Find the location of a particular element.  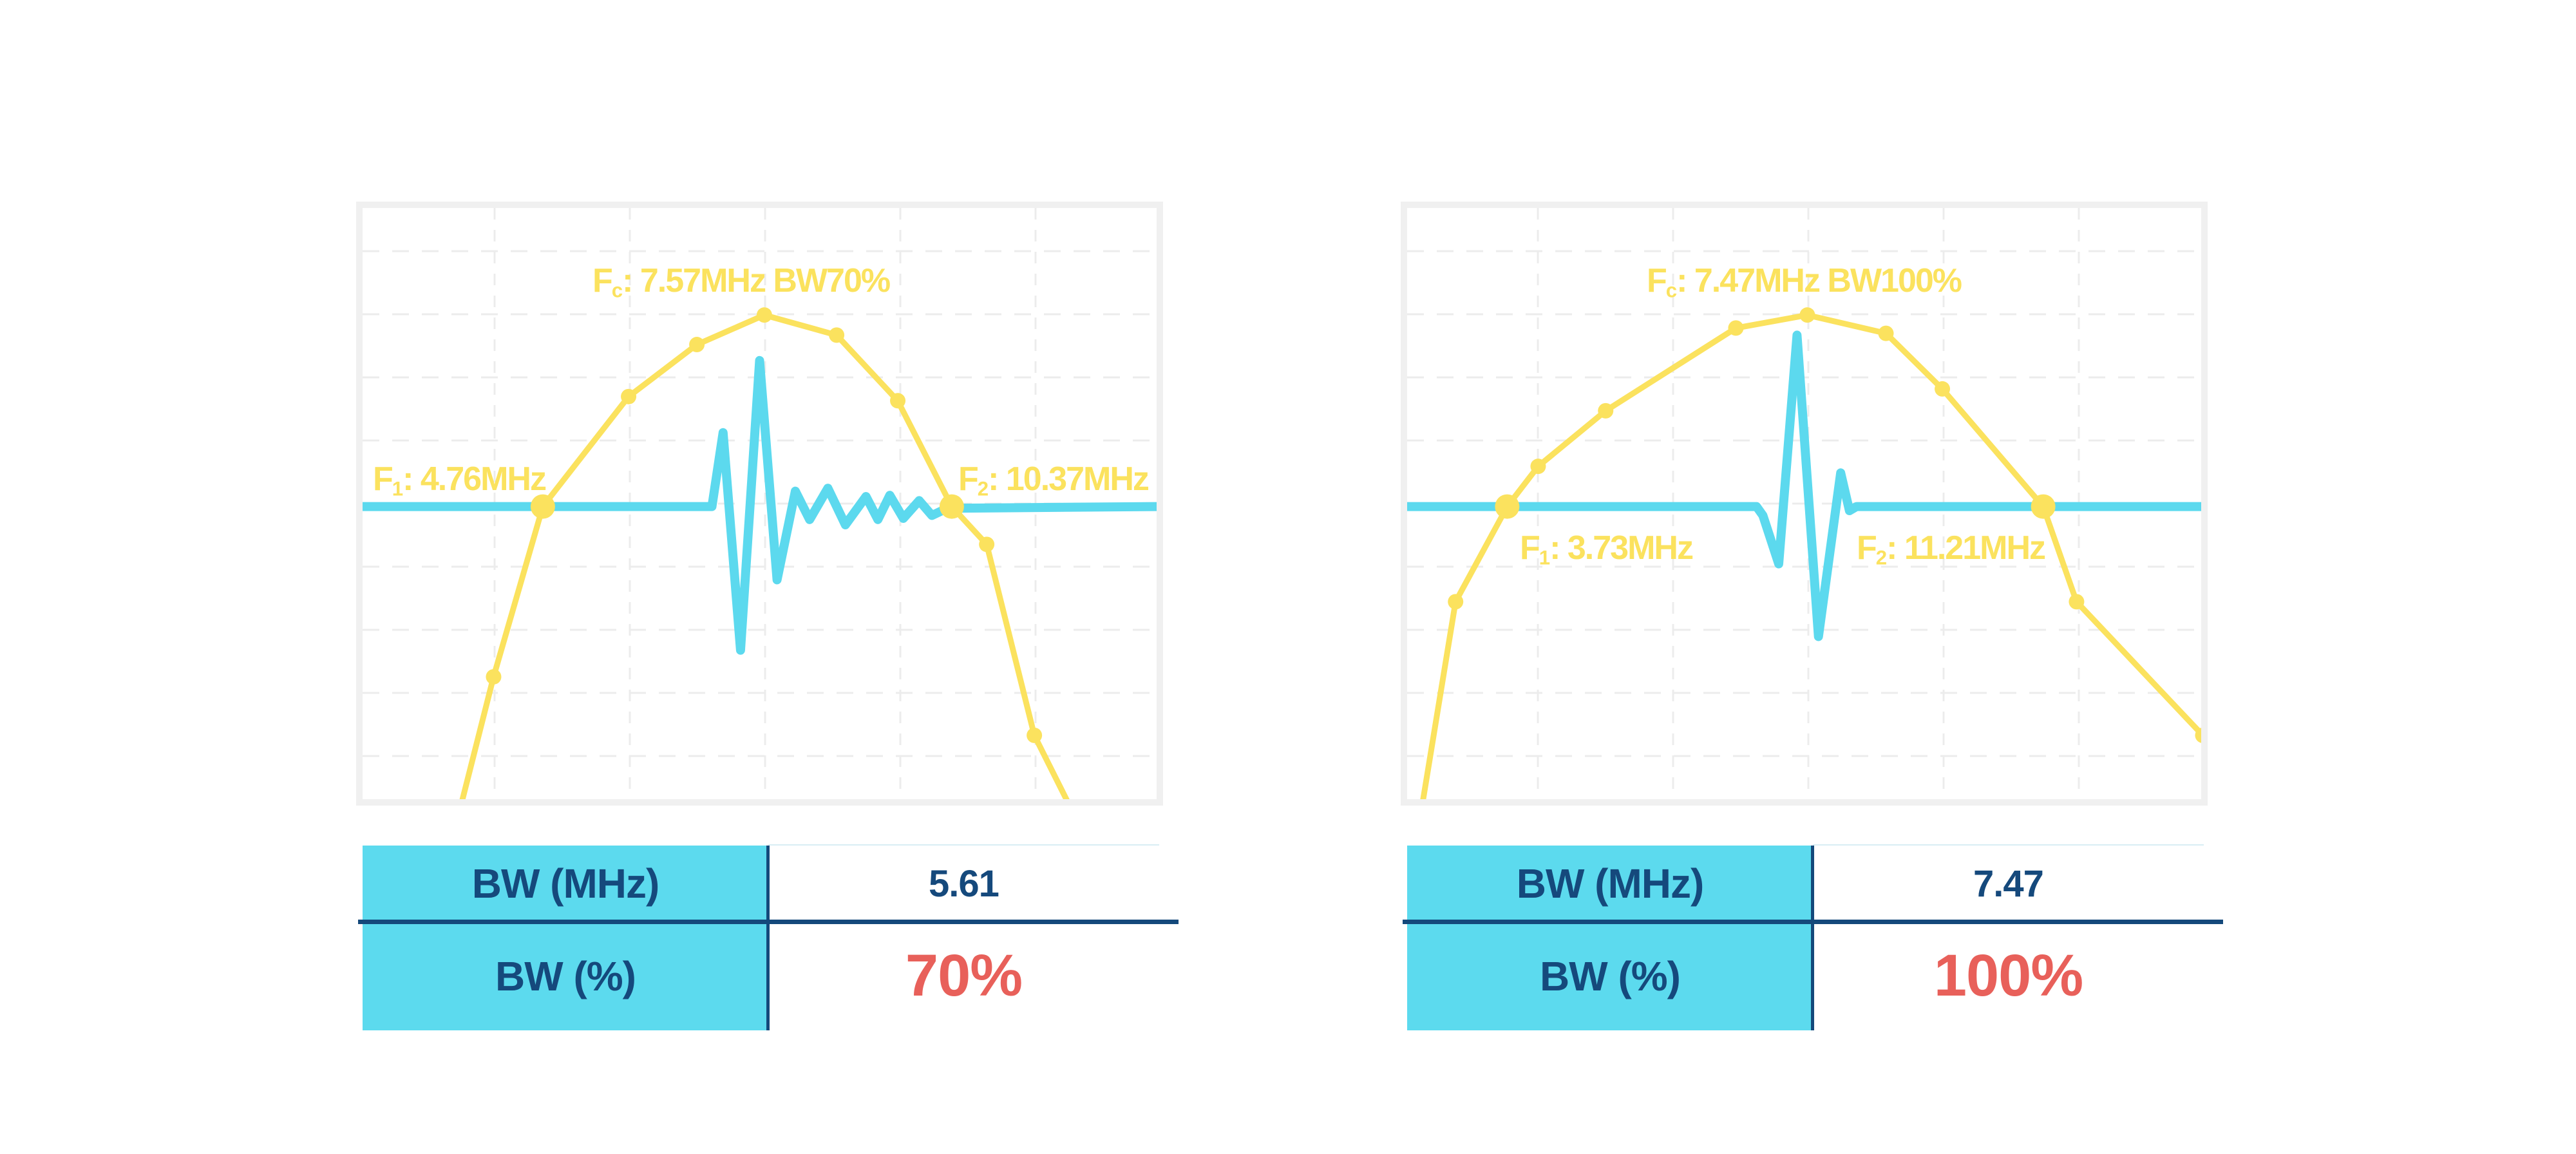

bw-table: BW (MHz) BW (%) 7.47 100% is located at coordinates (1816, 938).